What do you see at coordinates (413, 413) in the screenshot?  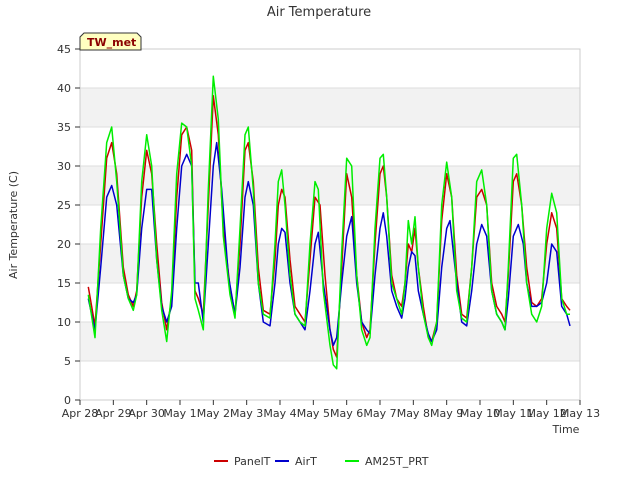 I see `x-tick-label: May 8` at bounding box center [413, 413].